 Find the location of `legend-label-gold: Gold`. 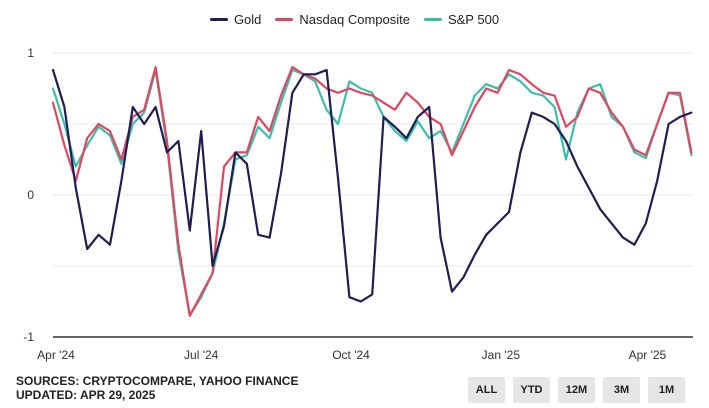

legend-label-gold: Gold is located at coordinates (247, 19).